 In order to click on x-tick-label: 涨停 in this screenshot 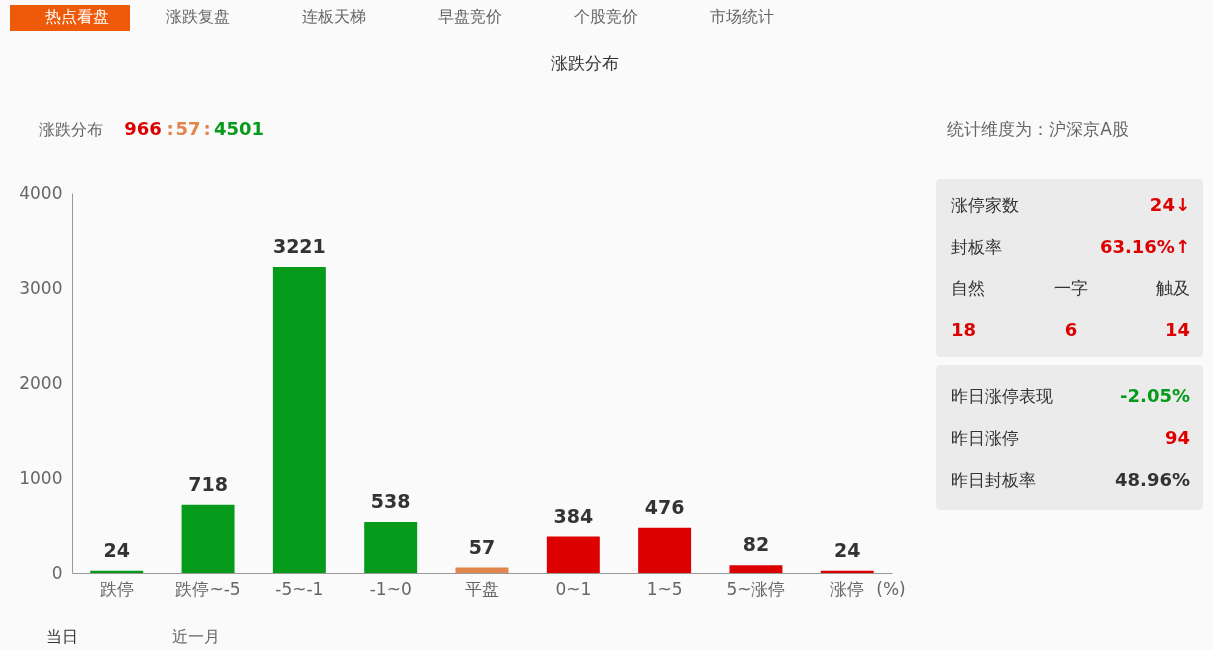, I will do `click(847, 588)`.